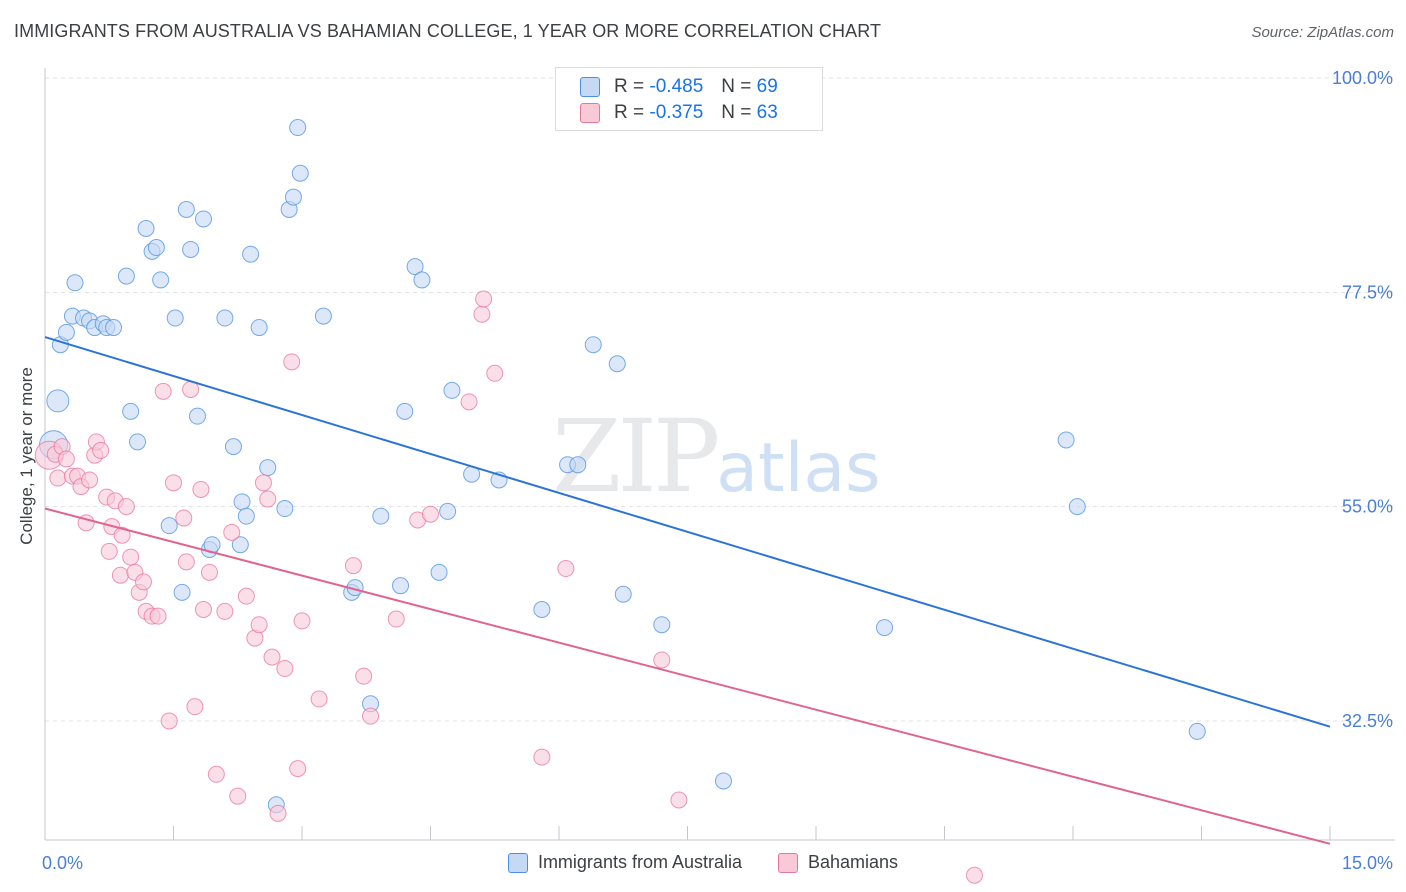 Image resolution: width=1406 pixels, height=892 pixels. What do you see at coordinates (26, 456) in the screenshot?
I see `y-axis-label: College, 1 year or more` at bounding box center [26, 456].